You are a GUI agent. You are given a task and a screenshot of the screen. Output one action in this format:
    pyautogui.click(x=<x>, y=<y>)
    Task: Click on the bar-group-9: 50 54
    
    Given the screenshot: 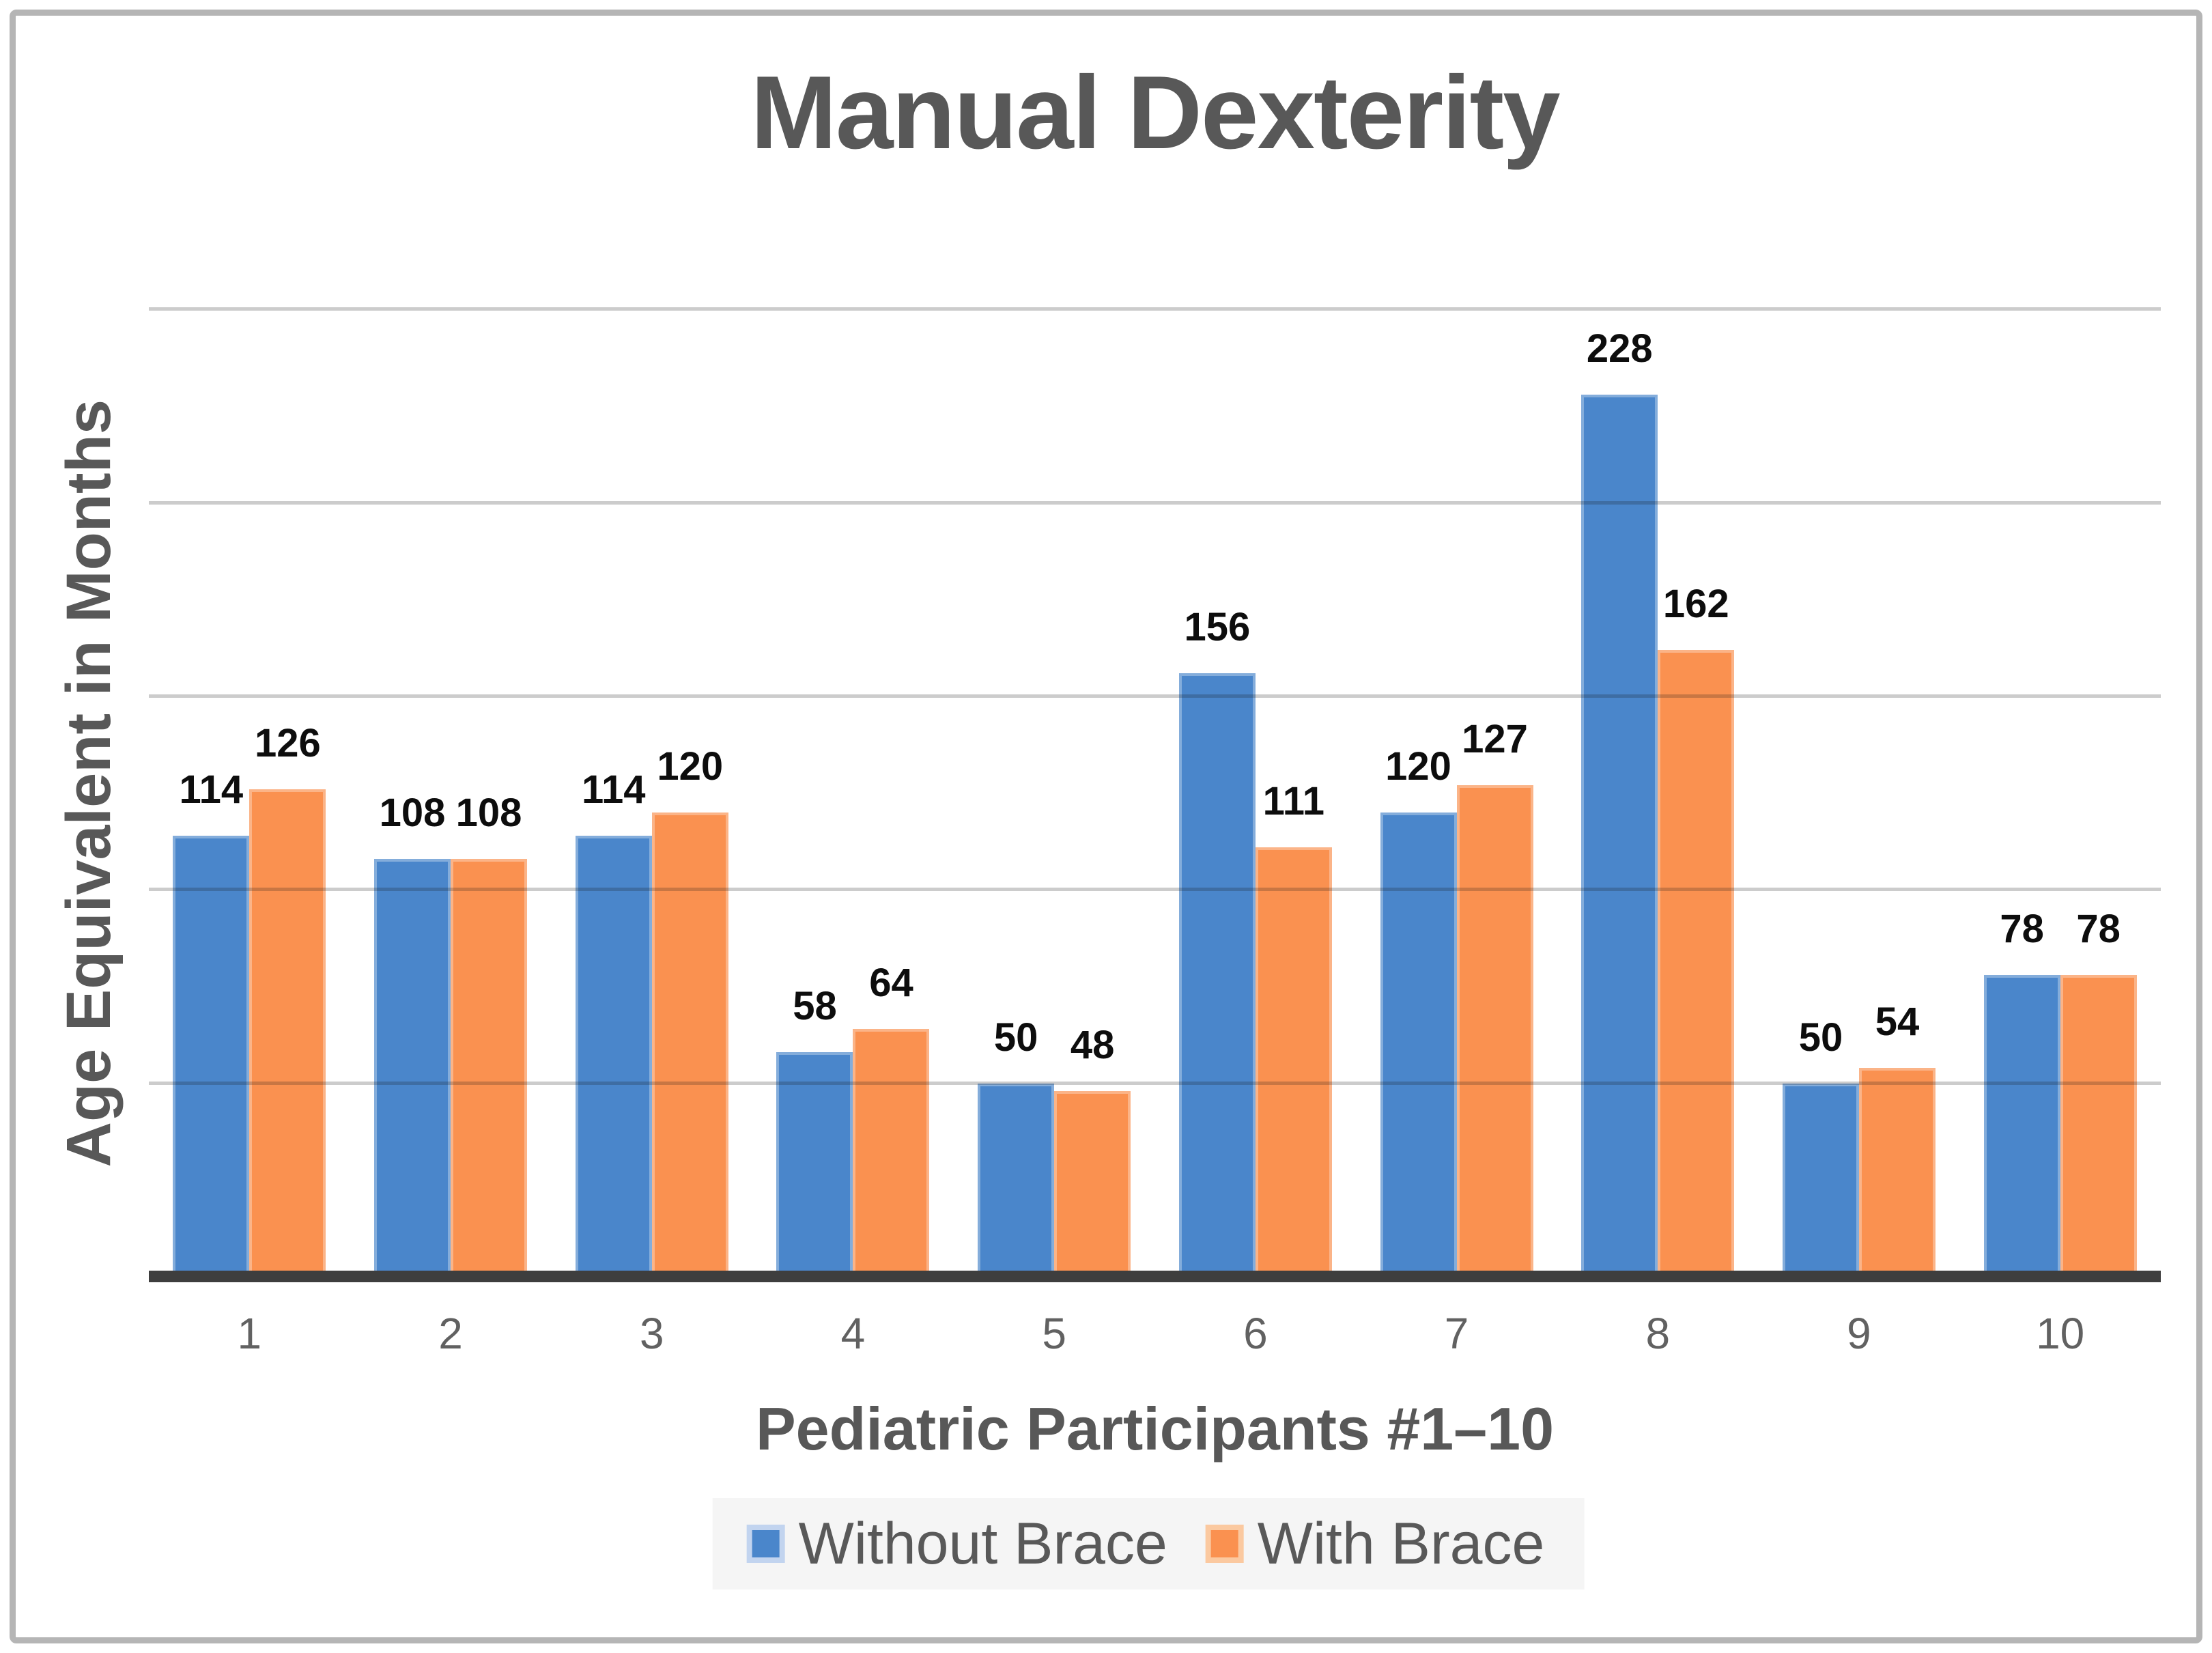 What is the action you would take?
    pyautogui.click(x=1859, y=783)
    